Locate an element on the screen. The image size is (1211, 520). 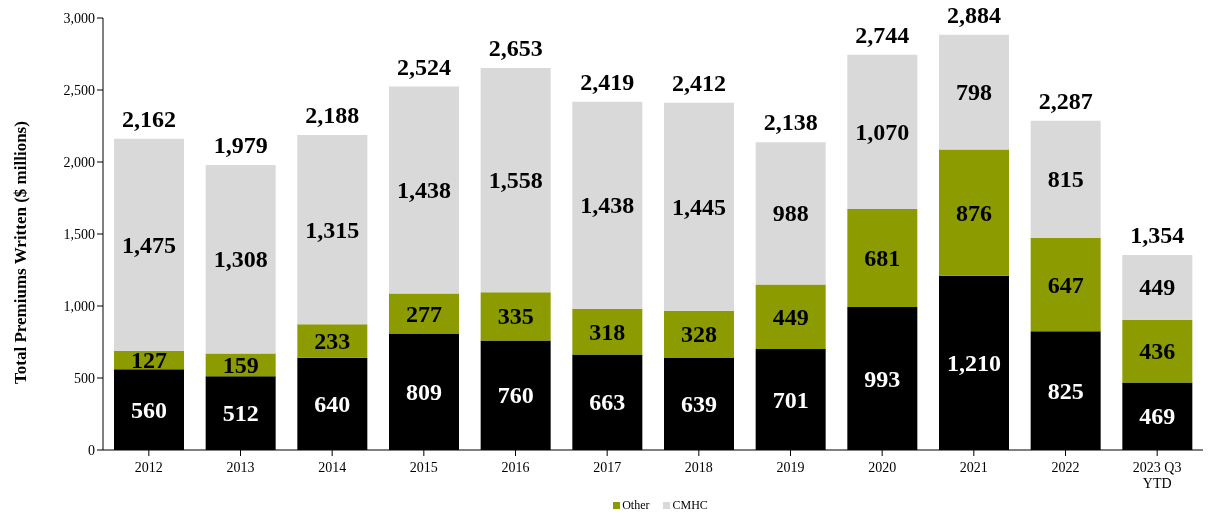
total-label: 1,354 is located at coordinates (1157, 235).